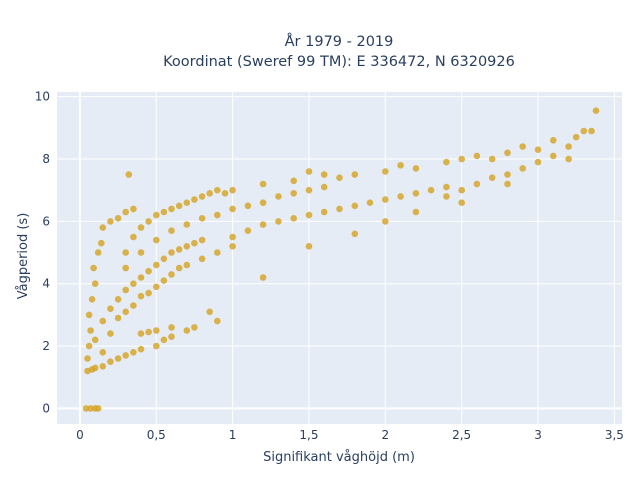 Image resolution: width=640 pixels, height=480 pixels. What do you see at coordinates (350, 435) in the screenshot?
I see `x-axis-ticks: 0 0,5 1 1,5 2 2,5 3 3,5` at bounding box center [350, 435].